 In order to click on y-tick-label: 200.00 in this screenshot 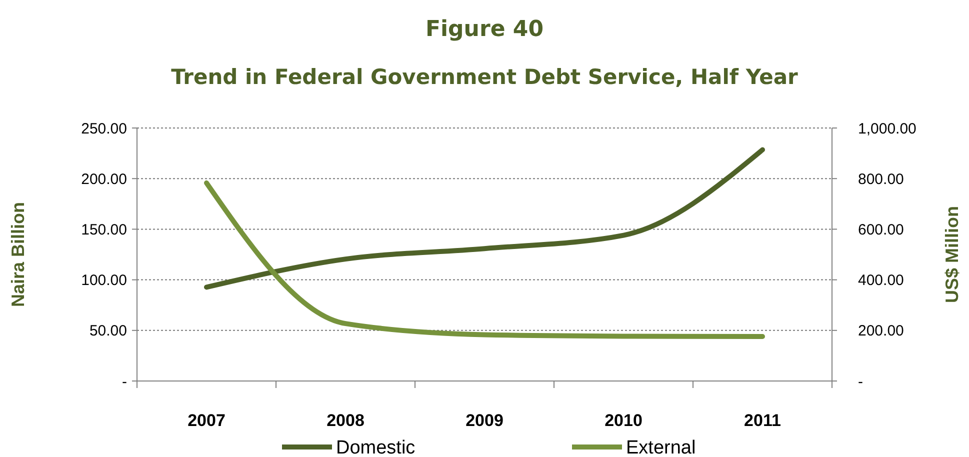, I will do `click(104, 179)`.